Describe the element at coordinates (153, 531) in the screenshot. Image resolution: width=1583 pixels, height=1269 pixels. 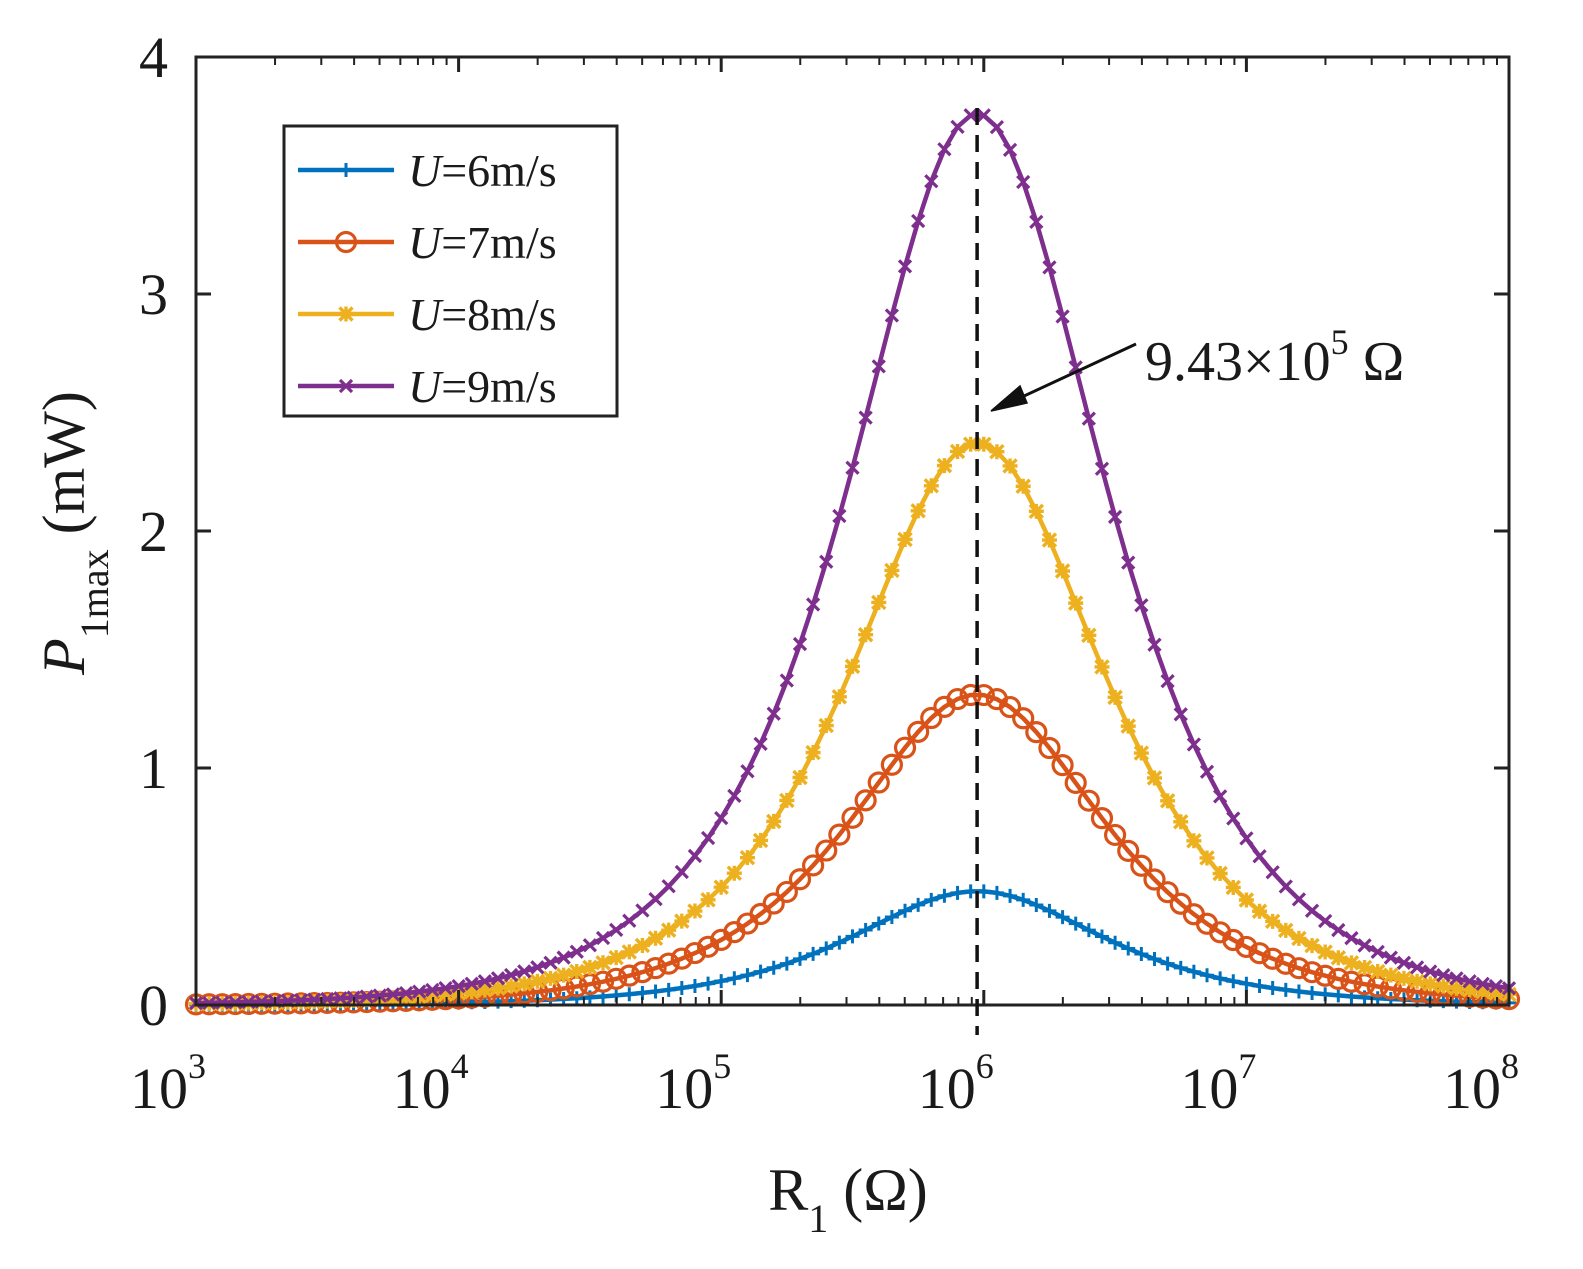
I see `y-tick-label: 2` at that location.